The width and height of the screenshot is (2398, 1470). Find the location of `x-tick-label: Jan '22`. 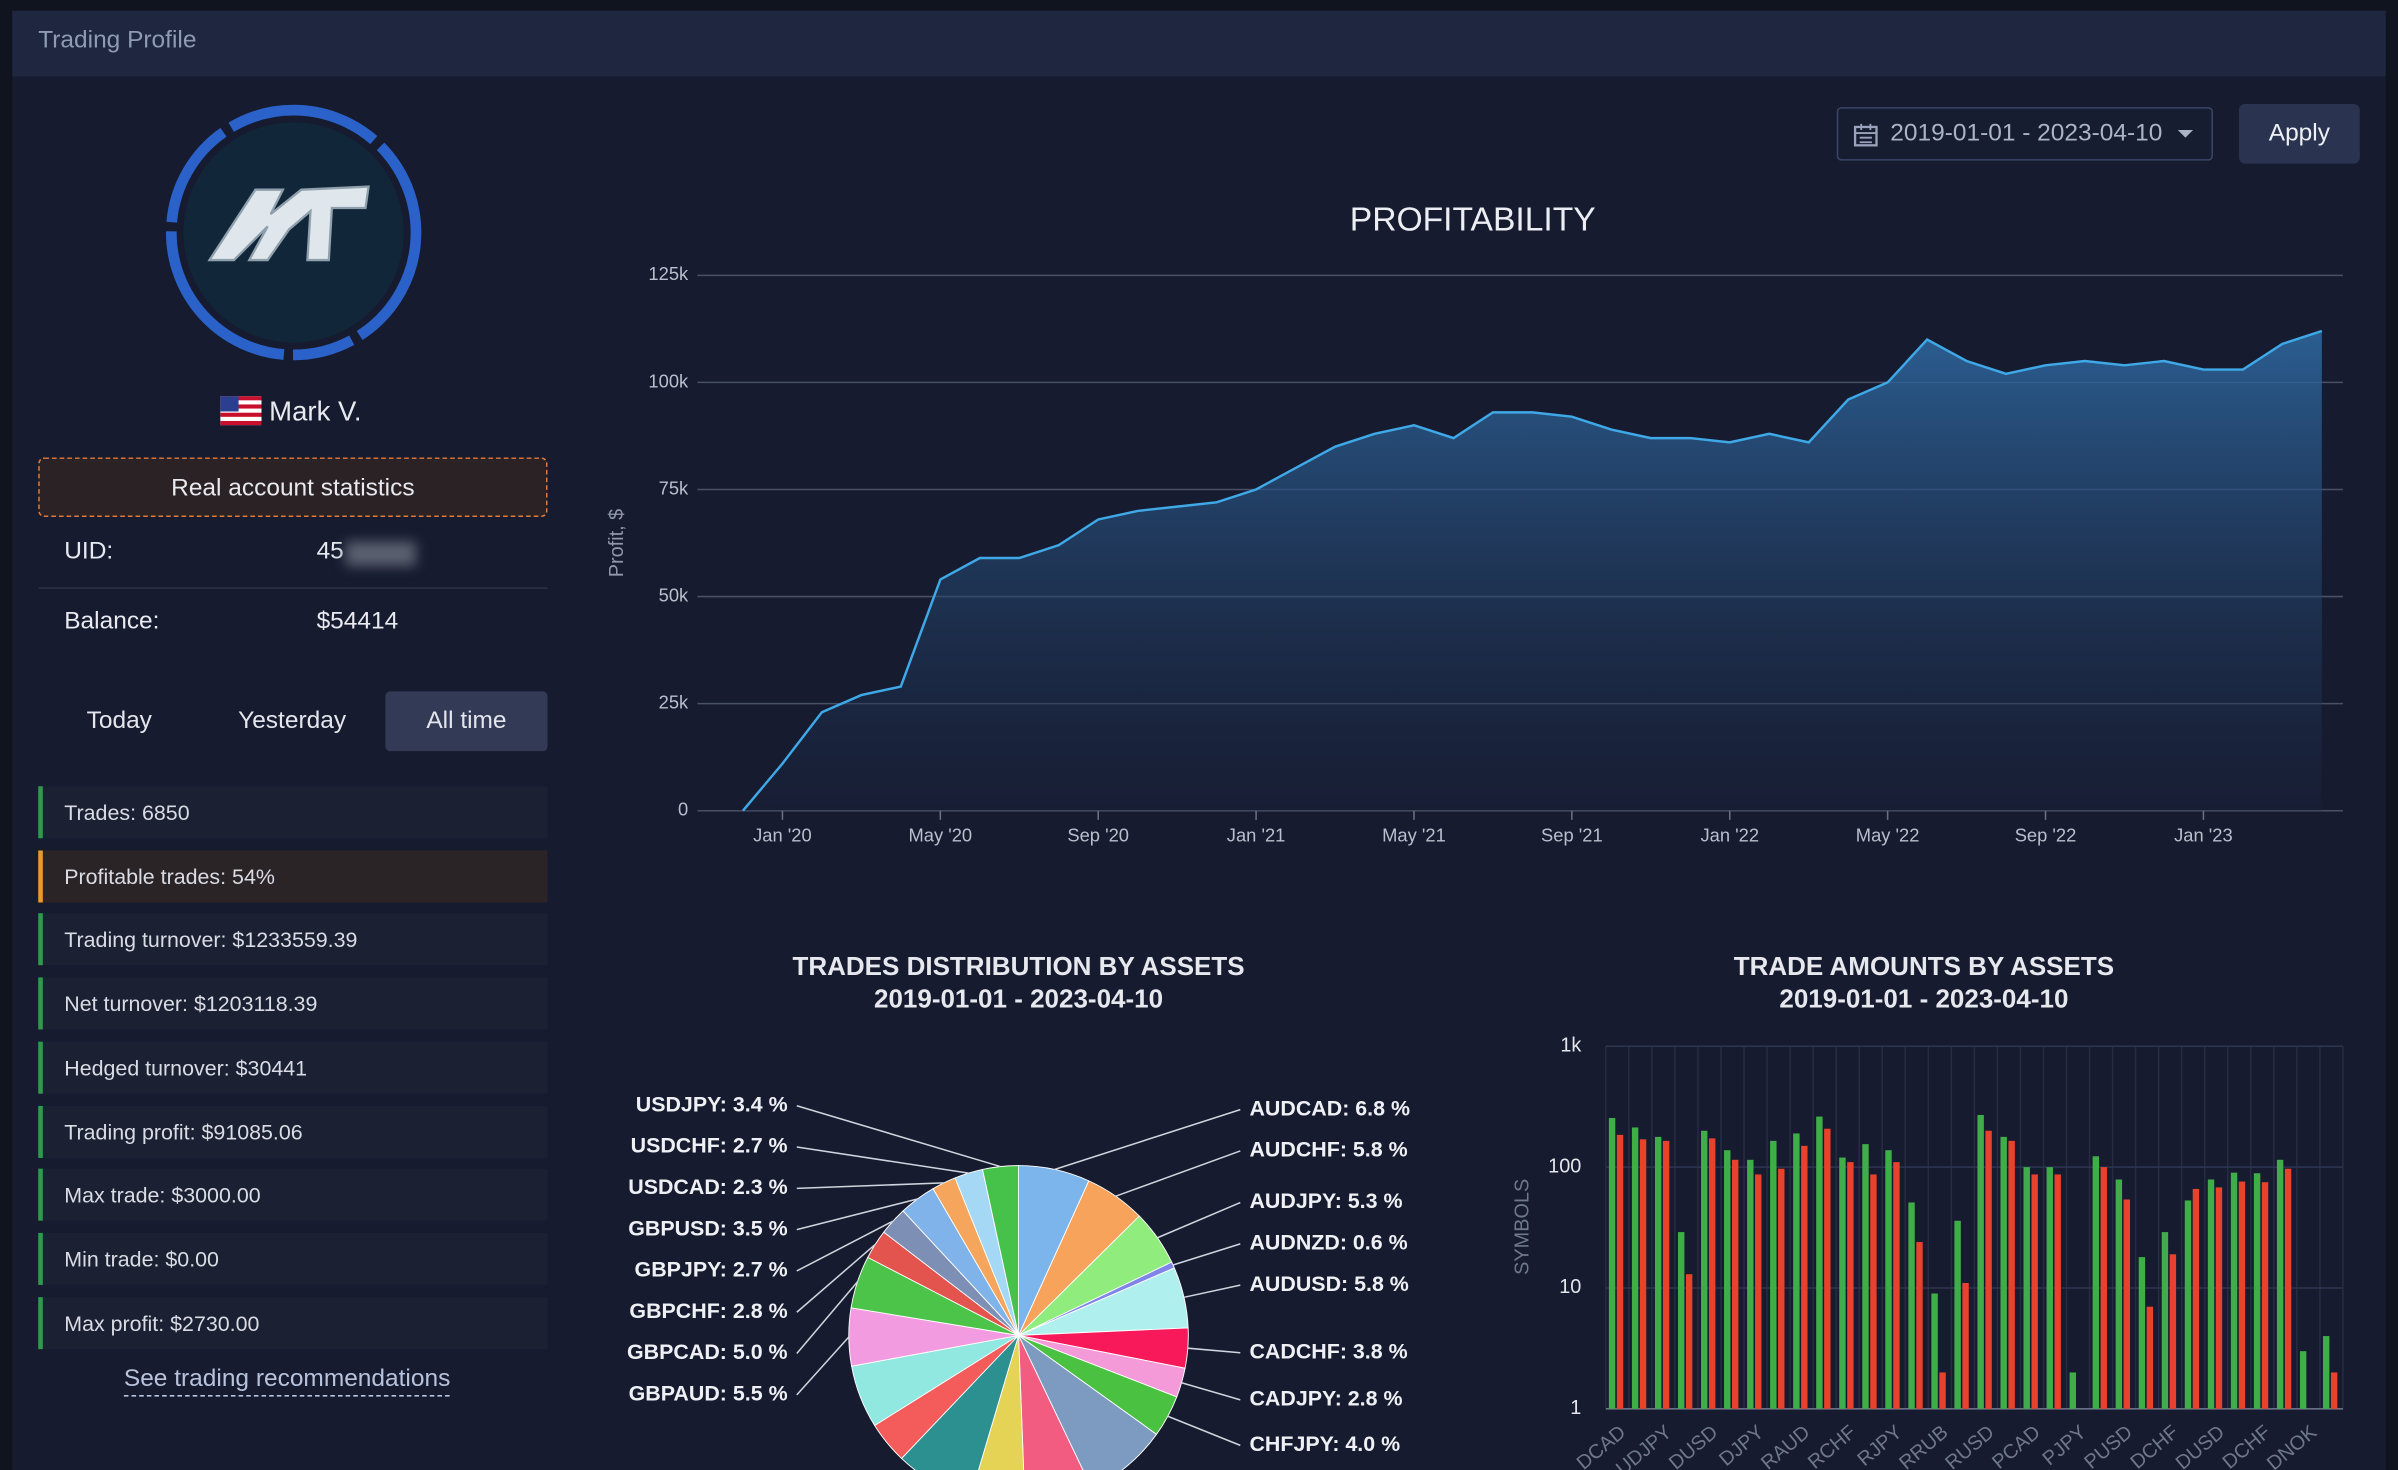

x-tick-label: Jan '22 is located at coordinates (1729, 835).